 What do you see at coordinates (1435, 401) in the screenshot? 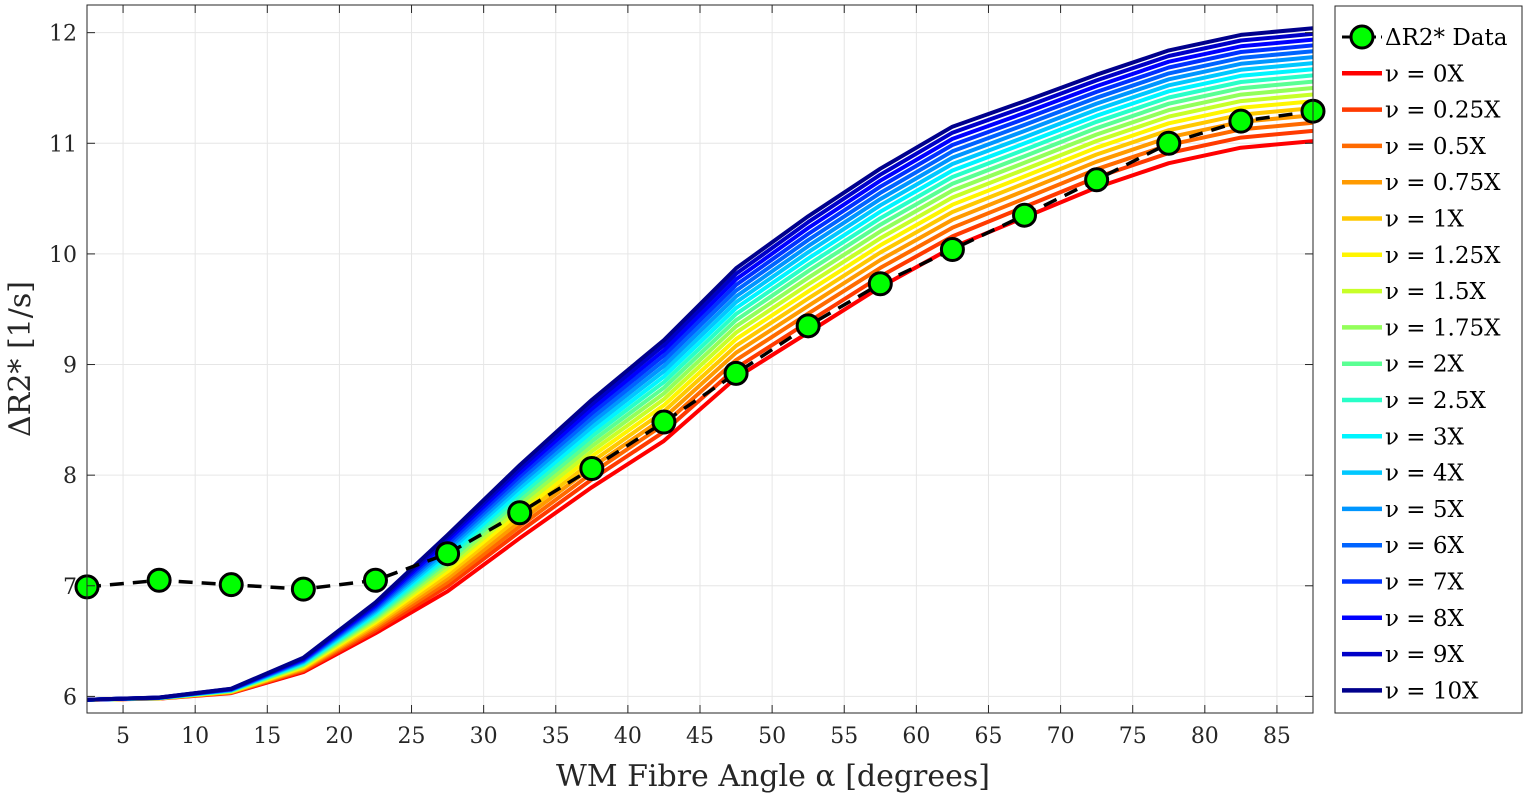
I see `legend-label-9: ν = 2.5X` at bounding box center [1435, 401].